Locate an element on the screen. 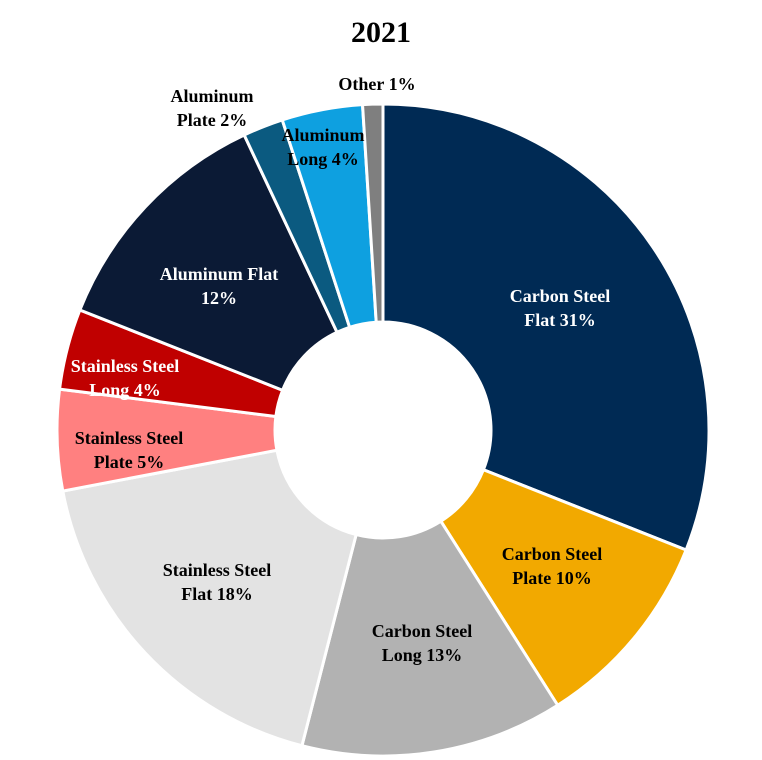 Image resolution: width=762 pixels, height=760 pixels. chart-title: 2021 is located at coordinates (381, 32).